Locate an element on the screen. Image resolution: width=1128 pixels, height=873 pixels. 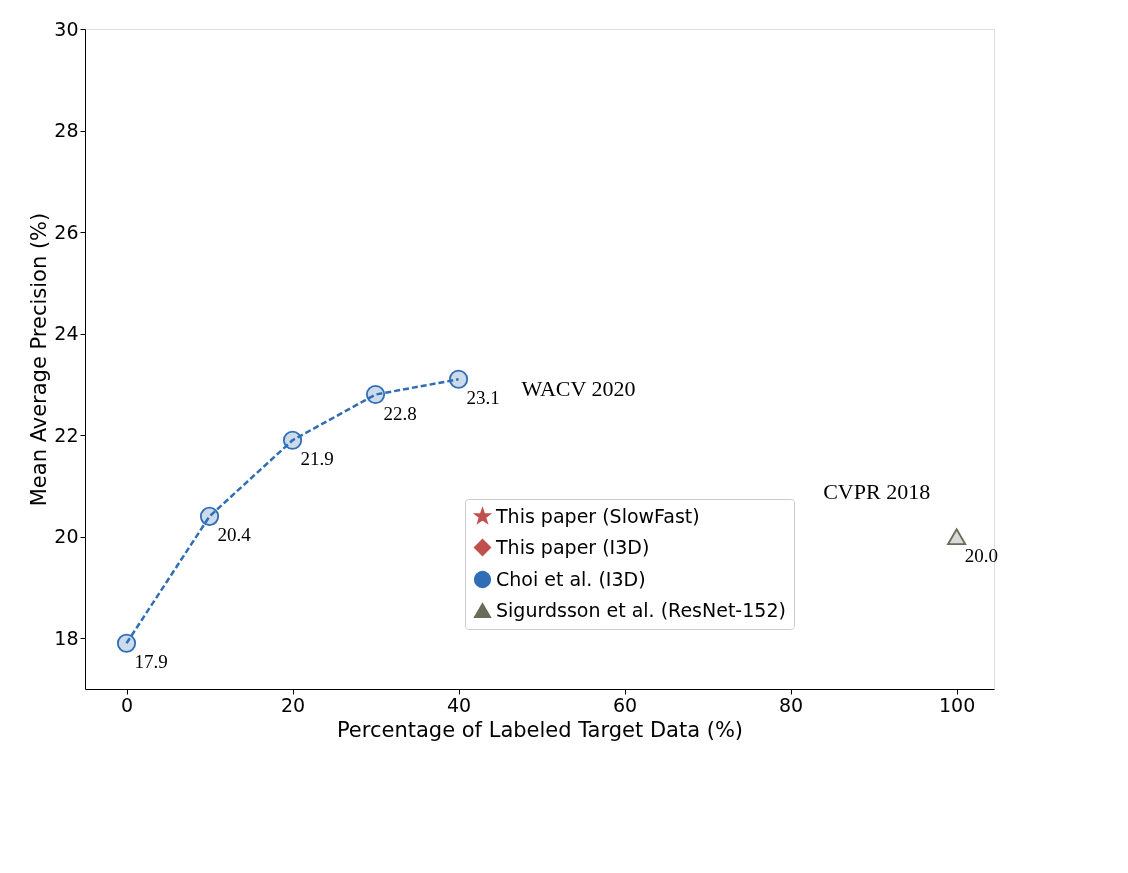
data-label: 17.9 is located at coordinates (151, 662).